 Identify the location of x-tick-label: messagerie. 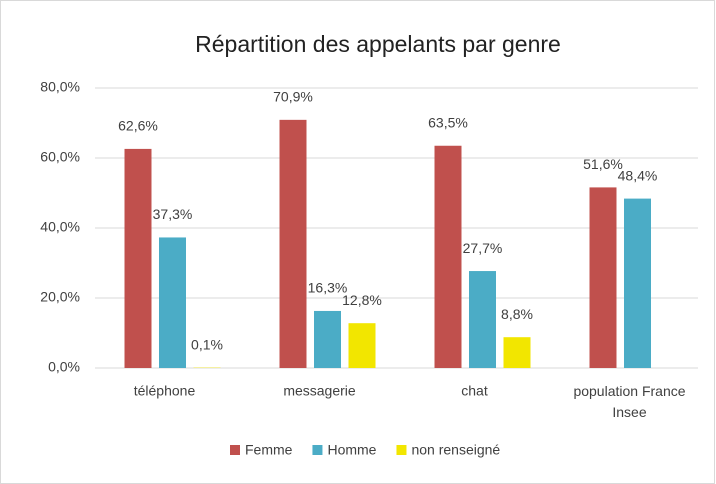
(319, 391).